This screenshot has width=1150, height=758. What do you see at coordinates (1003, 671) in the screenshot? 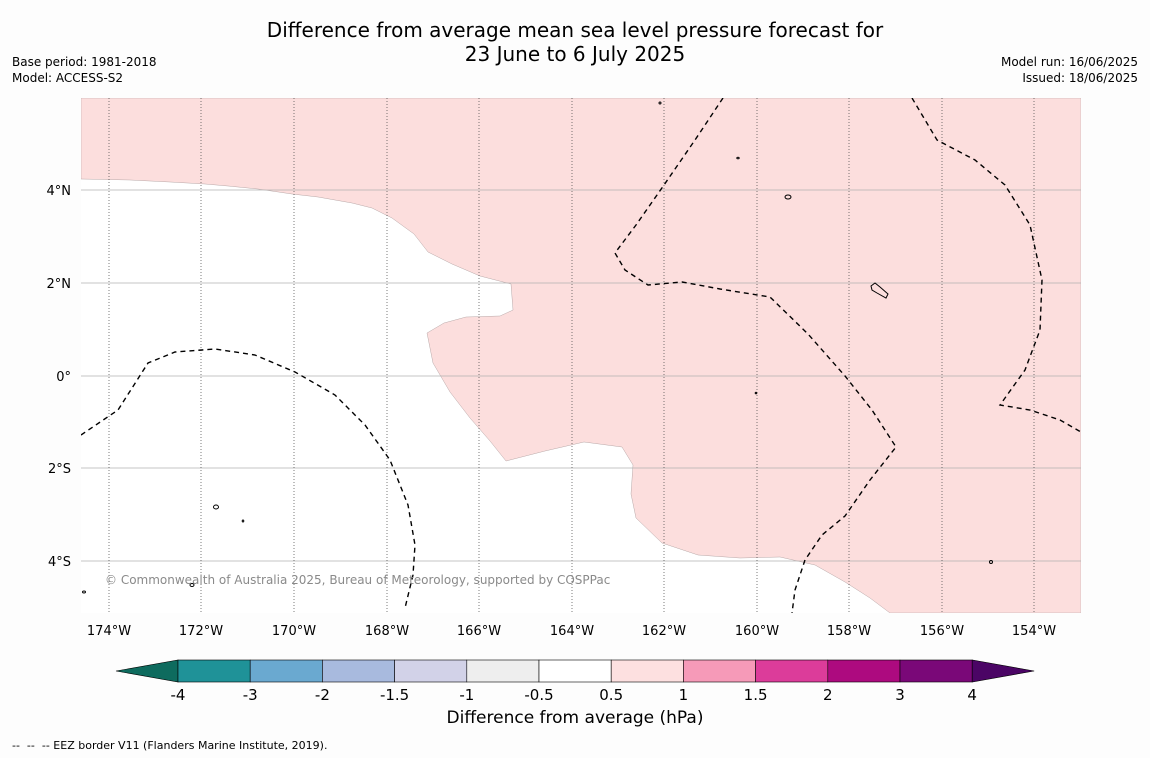
I see `colorbar-extend-high` at bounding box center [1003, 671].